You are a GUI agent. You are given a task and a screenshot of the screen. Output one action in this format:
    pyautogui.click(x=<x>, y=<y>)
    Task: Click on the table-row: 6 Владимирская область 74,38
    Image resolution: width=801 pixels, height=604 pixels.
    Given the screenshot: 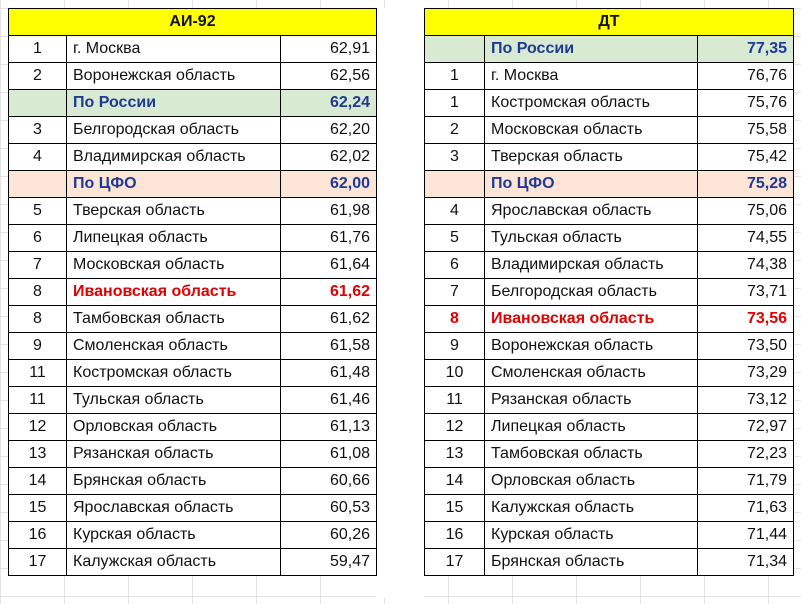 What is the action you would take?
    pyautogui.click(x=609, y=265)
    